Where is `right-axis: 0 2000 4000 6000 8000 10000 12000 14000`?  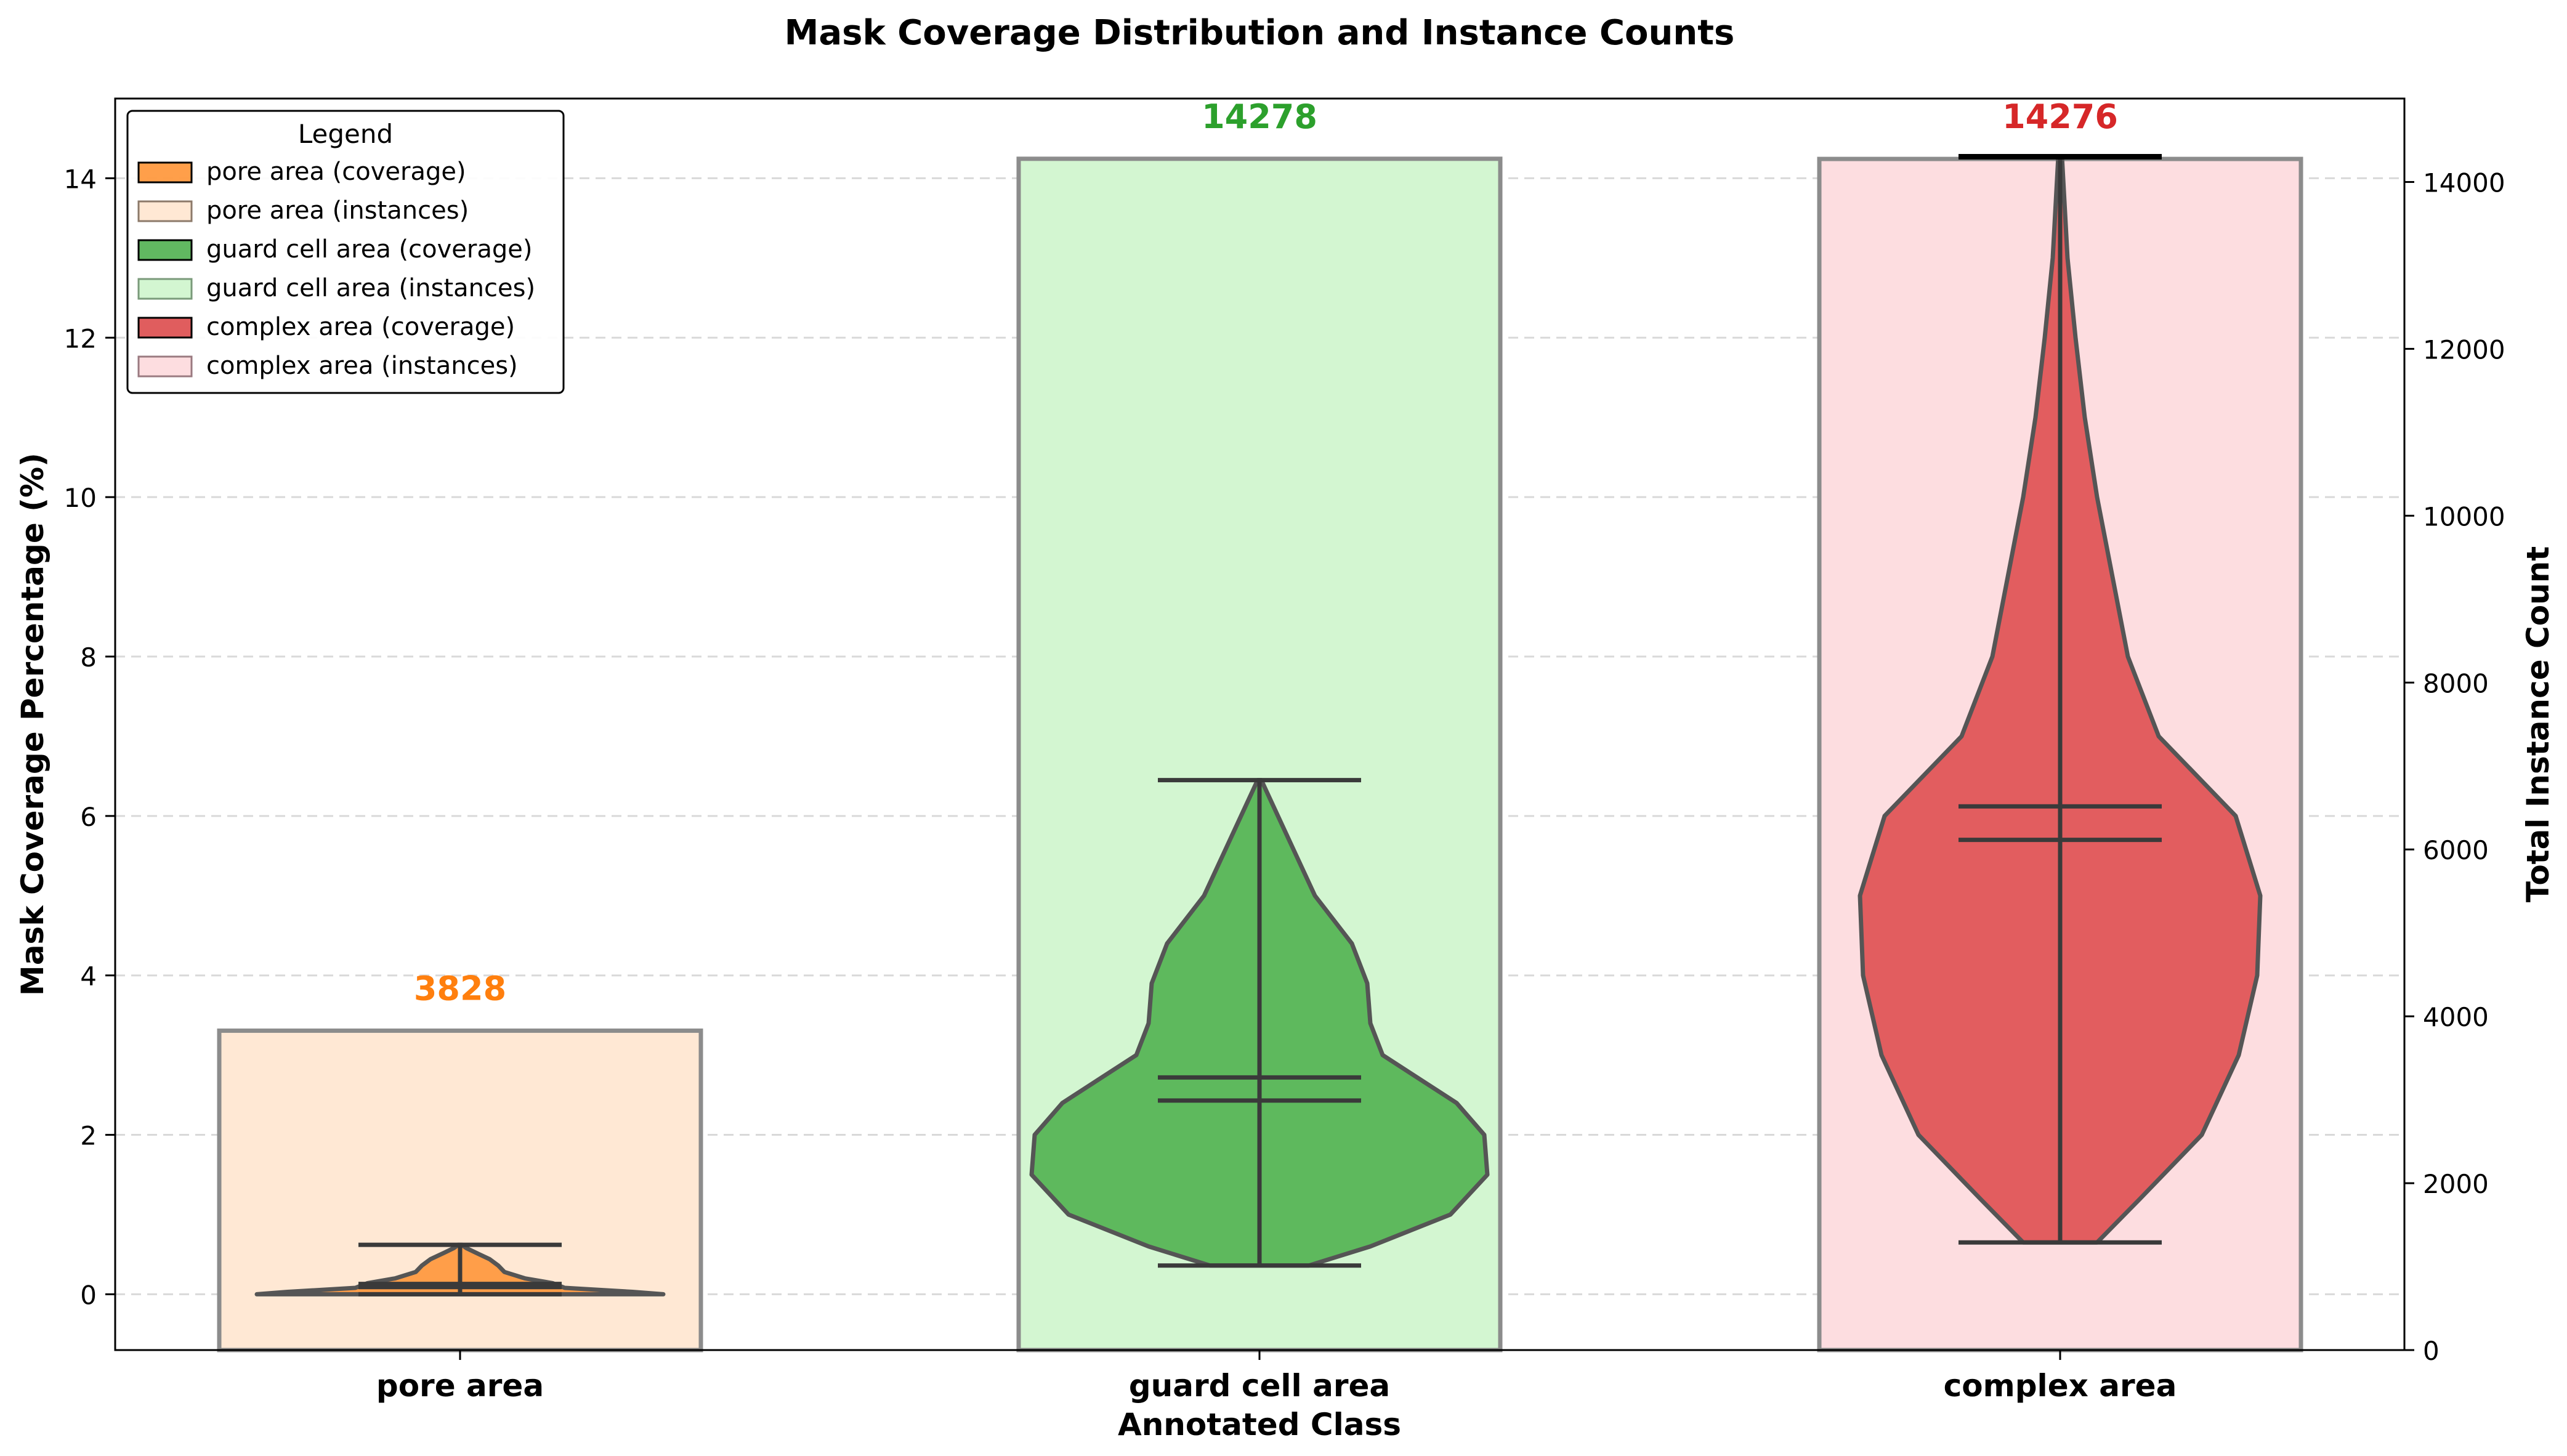
right-axis: 0 2000 4000 6000 8000 10000 12000 14000 is located at coordinates (2454, 767).